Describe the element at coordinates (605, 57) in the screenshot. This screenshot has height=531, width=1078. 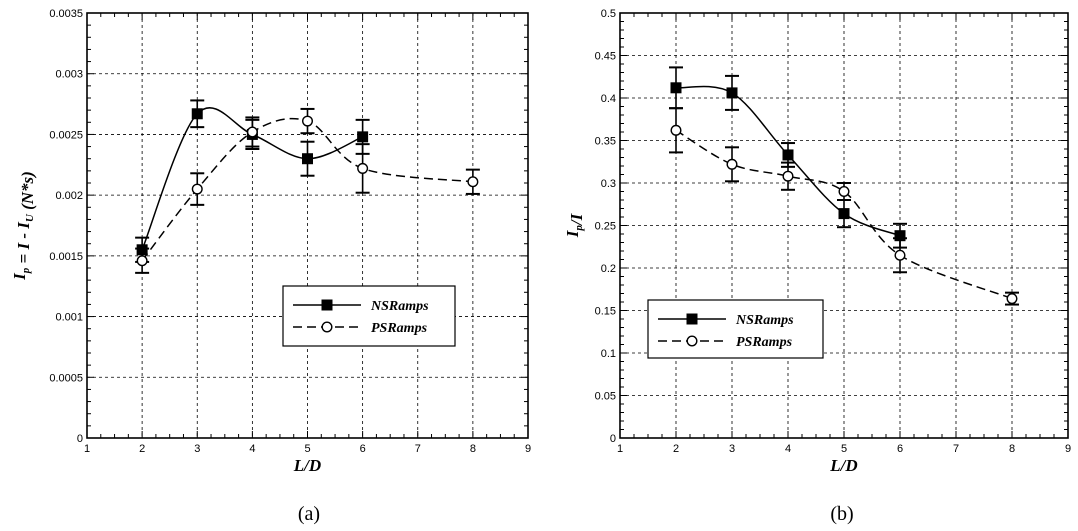
I see `y-tick-label: 0.45` at that location.